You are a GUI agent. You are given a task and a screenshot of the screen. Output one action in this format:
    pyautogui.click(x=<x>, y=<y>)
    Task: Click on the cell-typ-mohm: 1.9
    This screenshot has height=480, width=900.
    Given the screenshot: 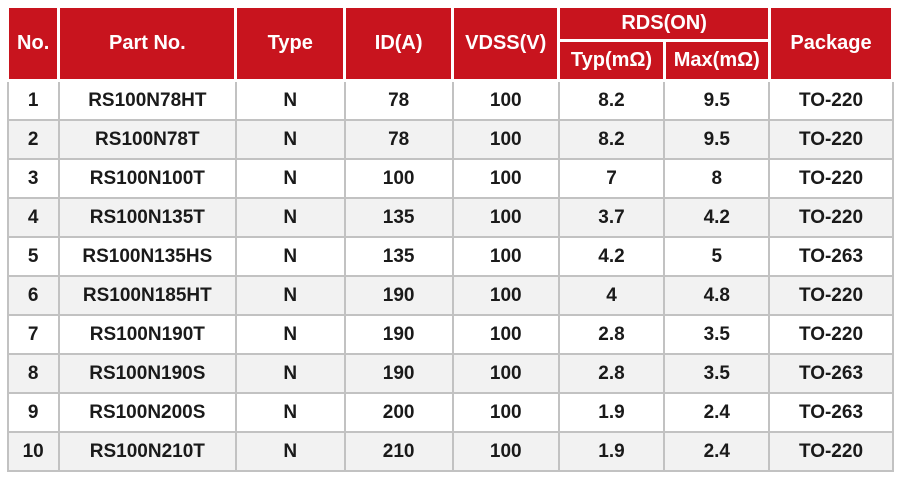 What is the action you would take?
    pyautogui.click(x=611, y=412)
    